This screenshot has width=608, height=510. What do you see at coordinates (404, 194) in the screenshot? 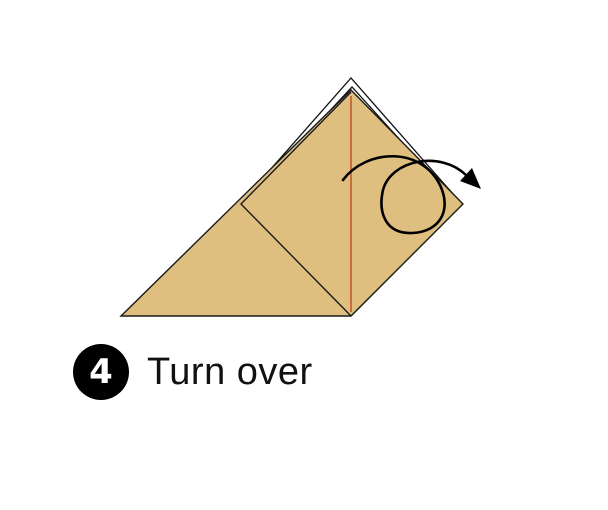
I see `turn-over-arrow-icon` at bounding box center [404, 194].